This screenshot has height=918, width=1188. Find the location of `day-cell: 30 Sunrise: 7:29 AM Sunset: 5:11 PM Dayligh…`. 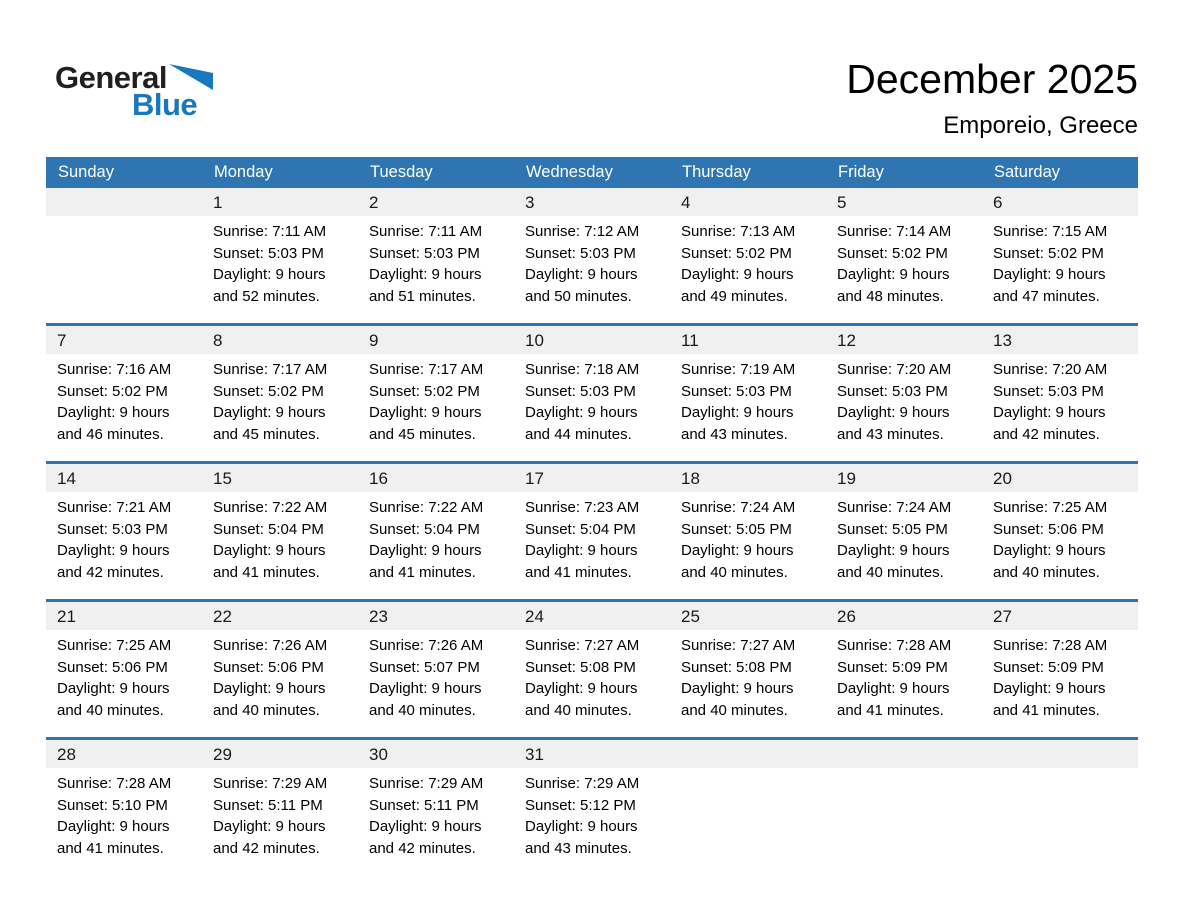

day-cell: 30 Sunrise: 7:29 AM Sunset: 5:11 PM Dayligh… is located at coordinates (436, 807).